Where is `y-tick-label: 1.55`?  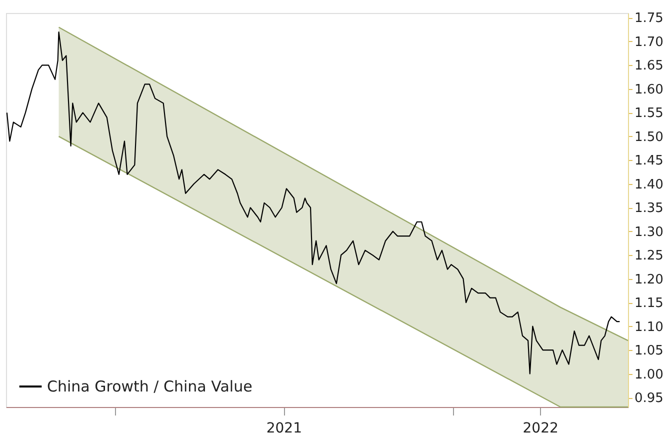
y-tick-label: 1.55 is located at coordinates (649, 114).